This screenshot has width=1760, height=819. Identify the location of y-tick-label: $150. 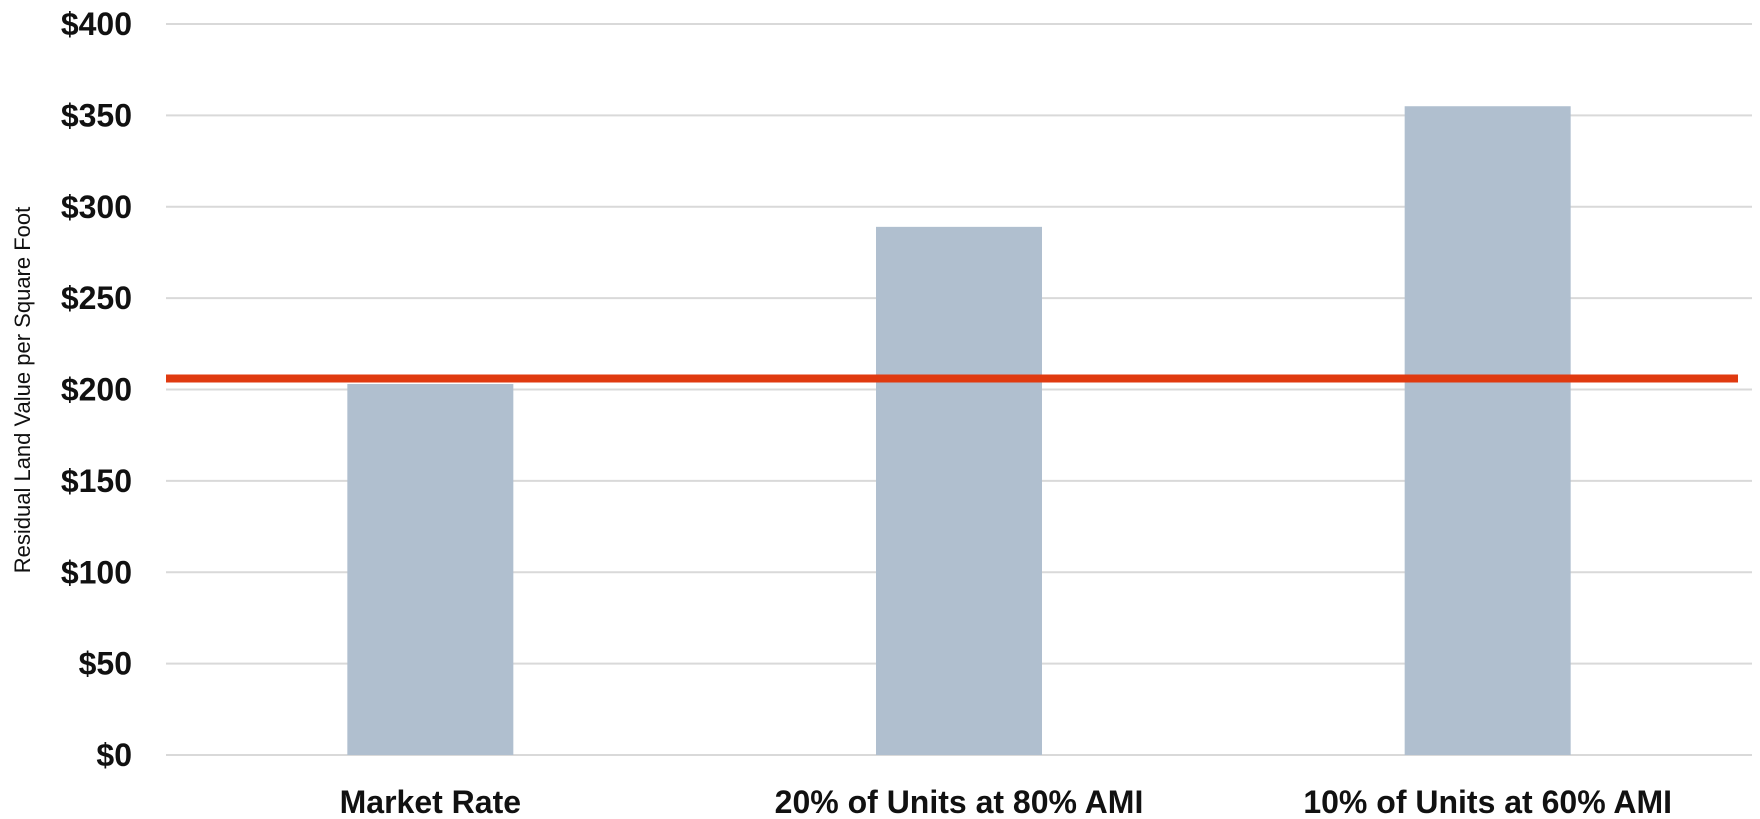
(96, 481).